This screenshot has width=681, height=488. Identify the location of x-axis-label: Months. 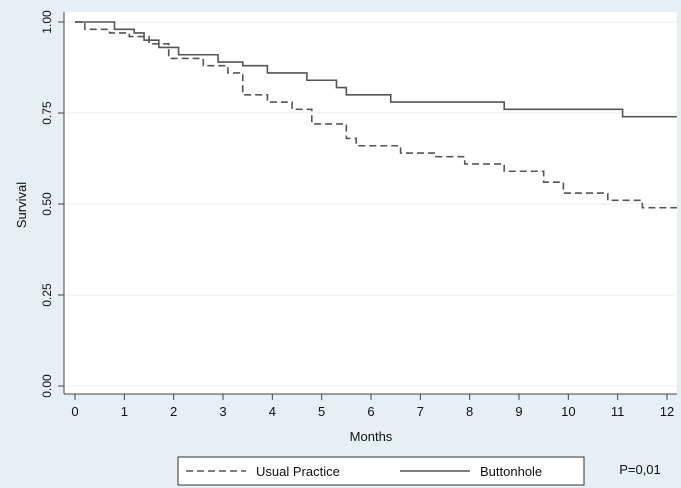
(371, 436).